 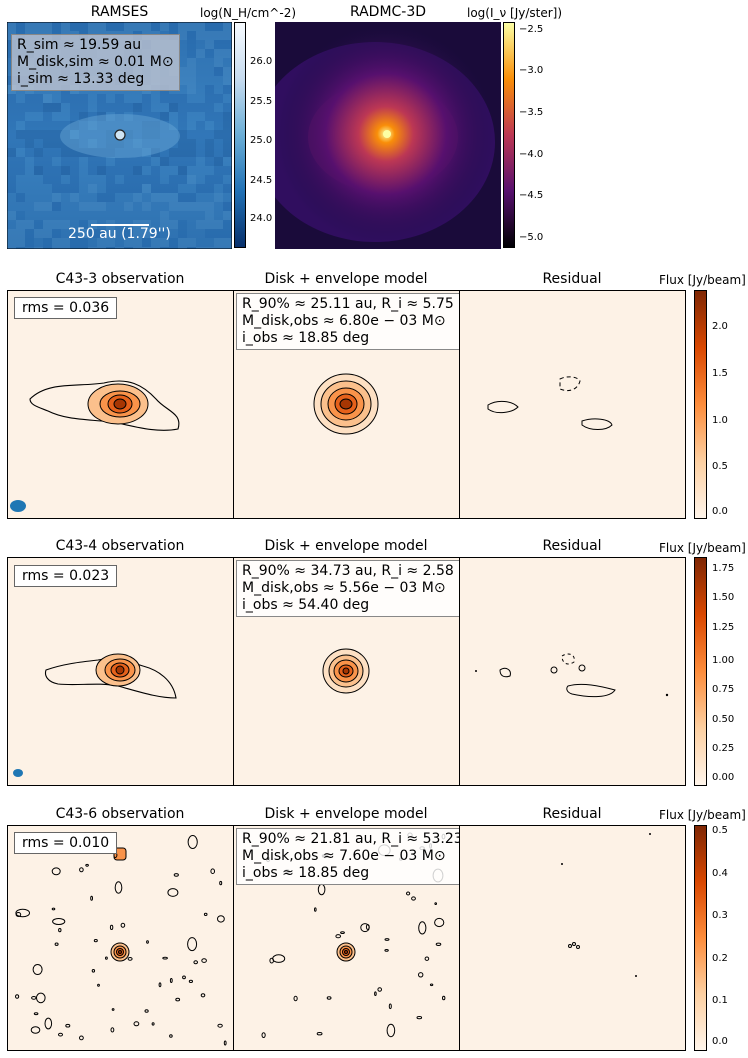 I want to click on row1-resid-title: Residual, so click(x=572, y=279).